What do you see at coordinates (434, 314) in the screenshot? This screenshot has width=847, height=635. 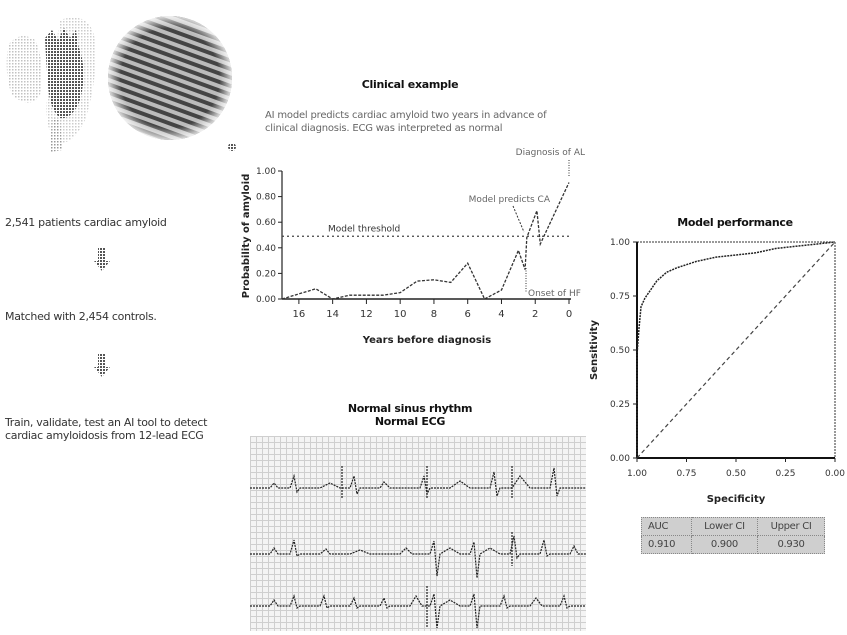 I see `svg-text: 8` at bounding box center [434, 314].